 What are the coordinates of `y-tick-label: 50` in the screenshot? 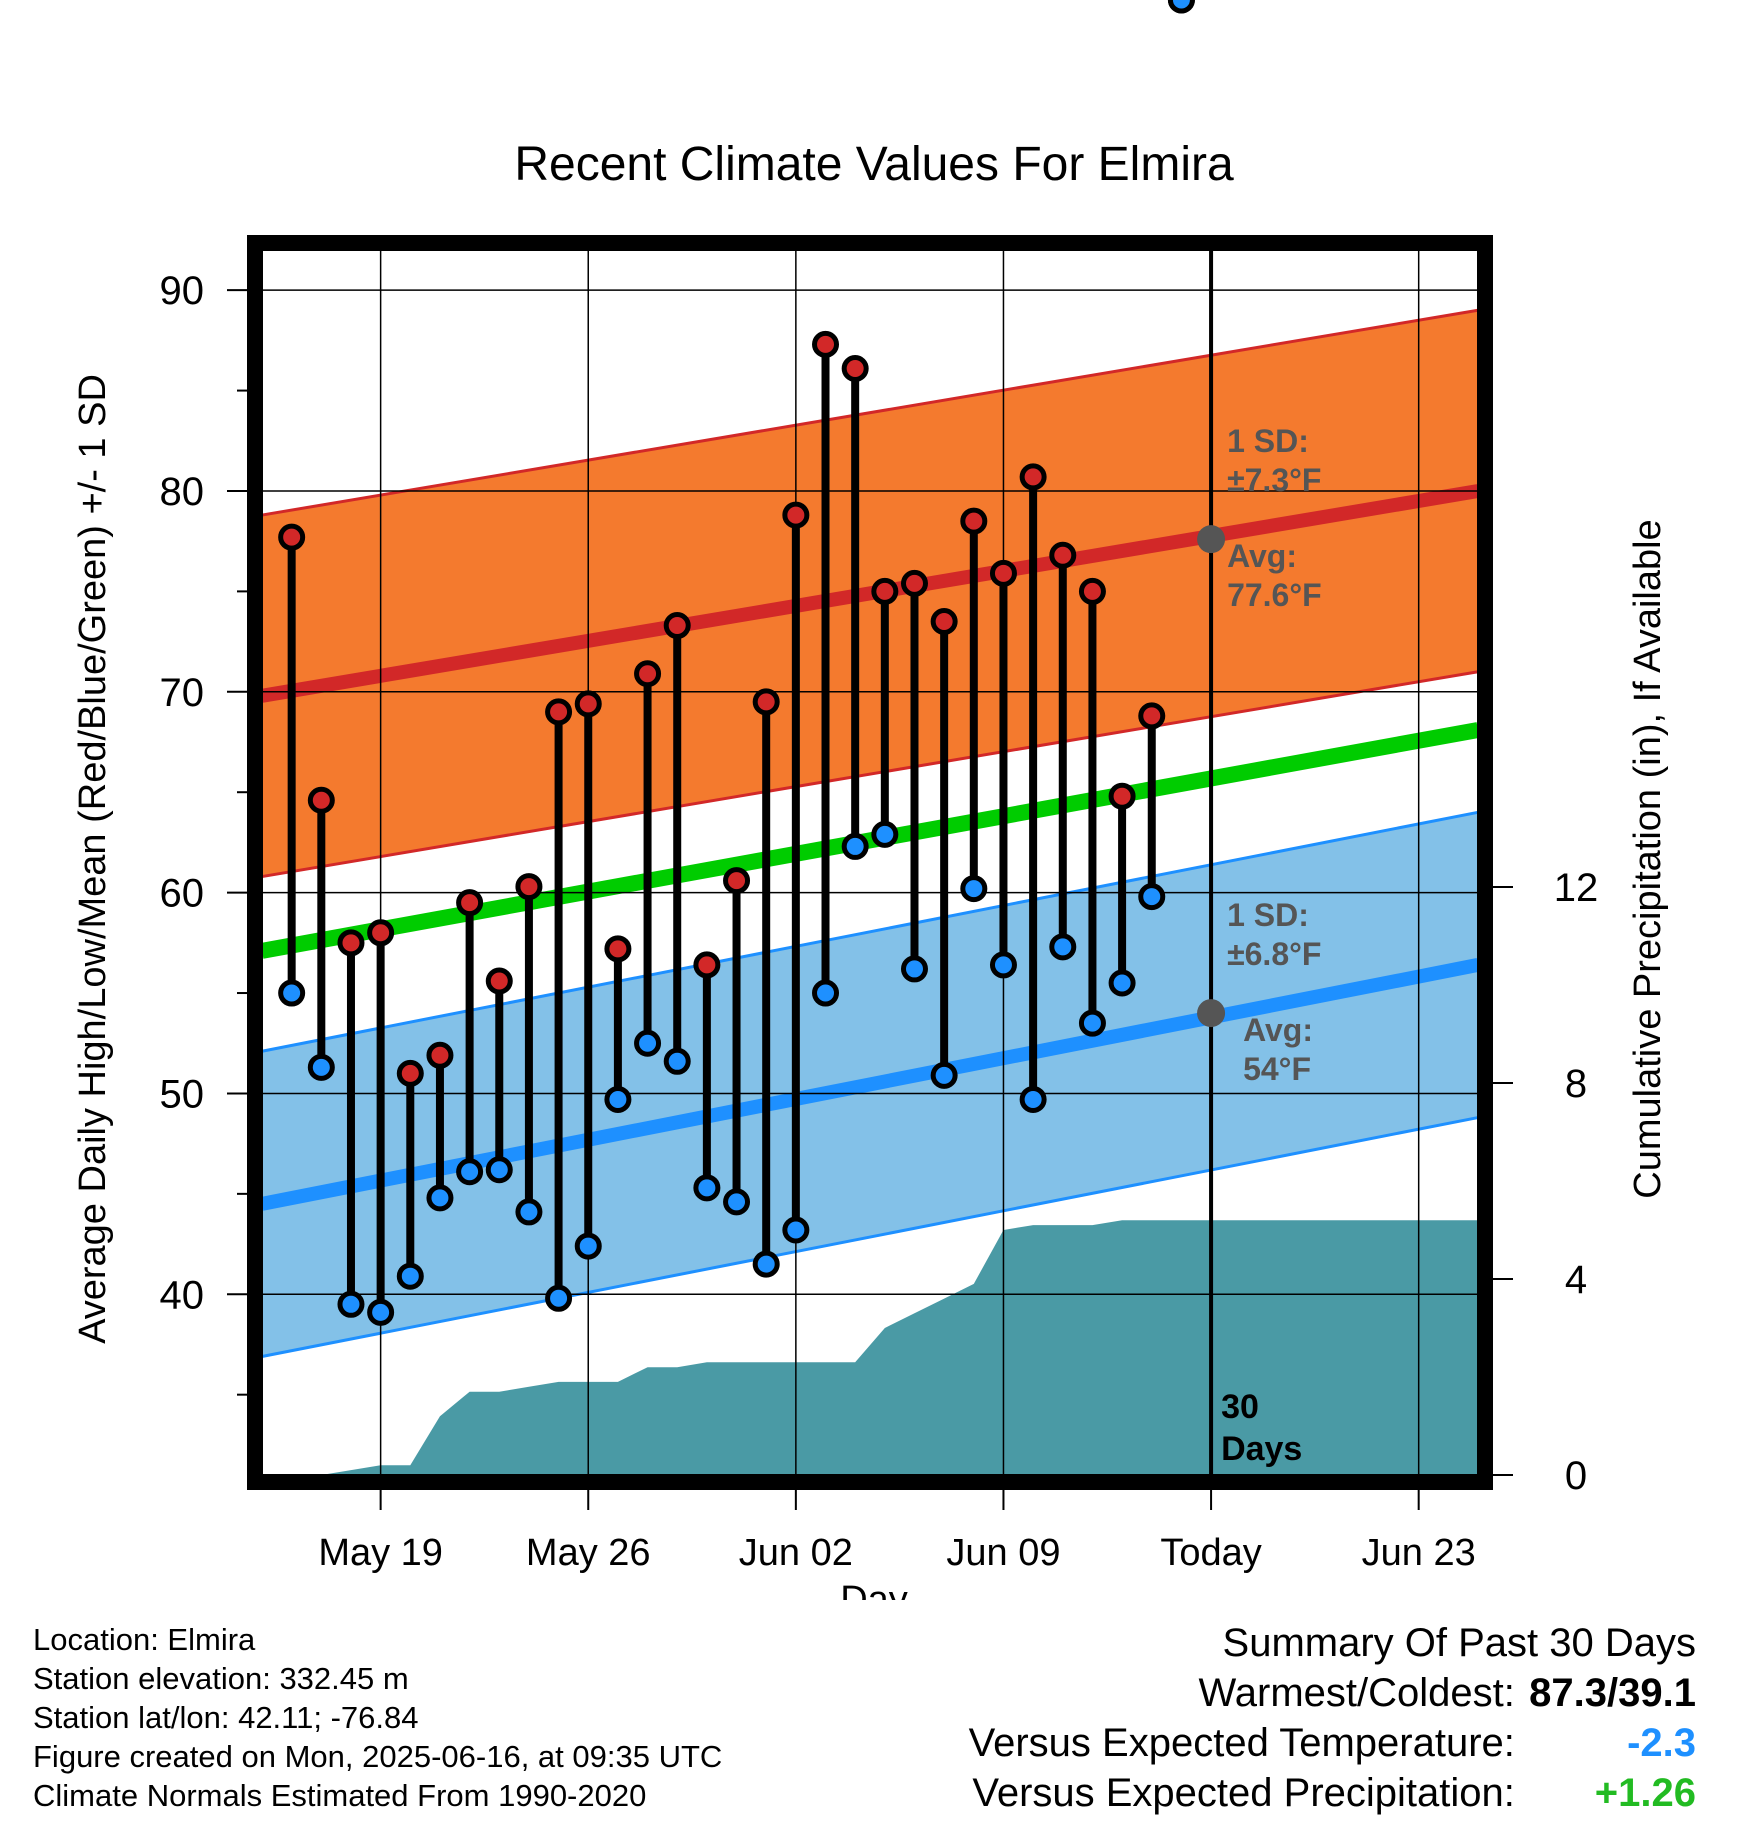 It's located at (182, 1094).